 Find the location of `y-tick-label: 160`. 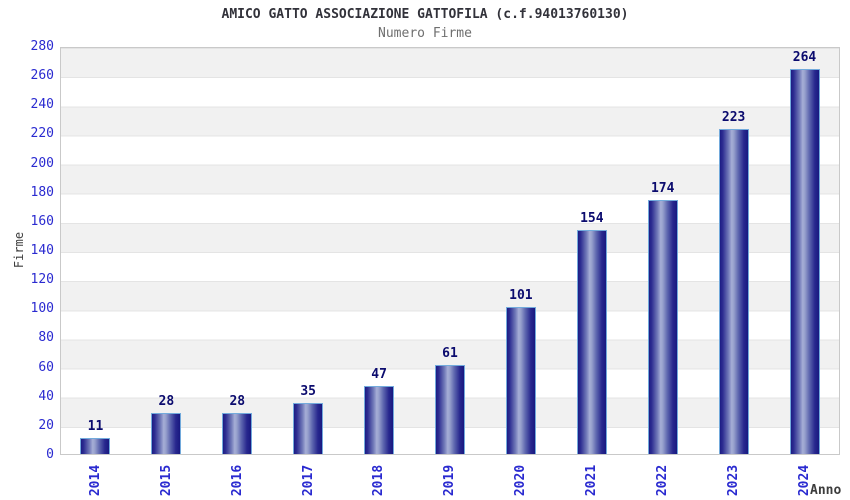

y-tick-label: 160 is located at coordinates (42, 221).